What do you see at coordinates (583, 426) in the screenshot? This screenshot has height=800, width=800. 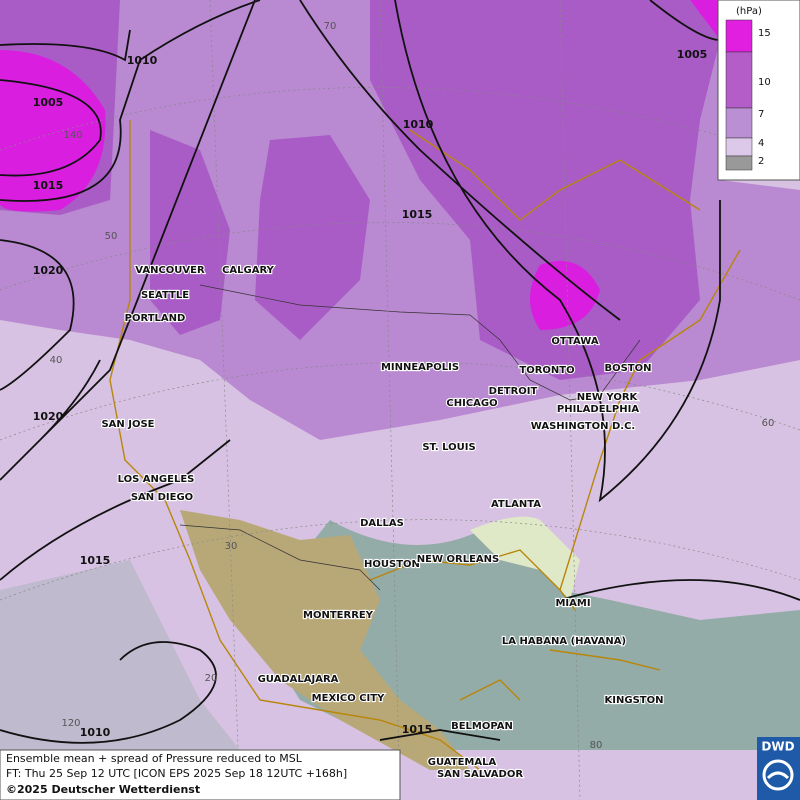 I see `city-label: WASHINGTON D.C.` at bounding box center [583, 426].